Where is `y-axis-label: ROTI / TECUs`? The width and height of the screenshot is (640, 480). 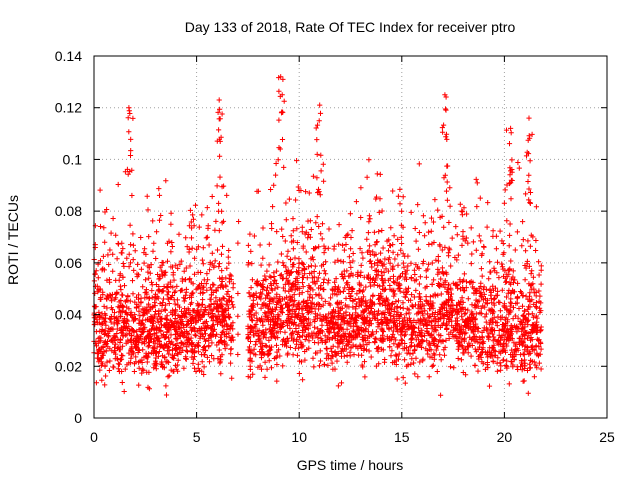 y-axis-label: ROTI / TECUs is located at coordinates (13, 240).